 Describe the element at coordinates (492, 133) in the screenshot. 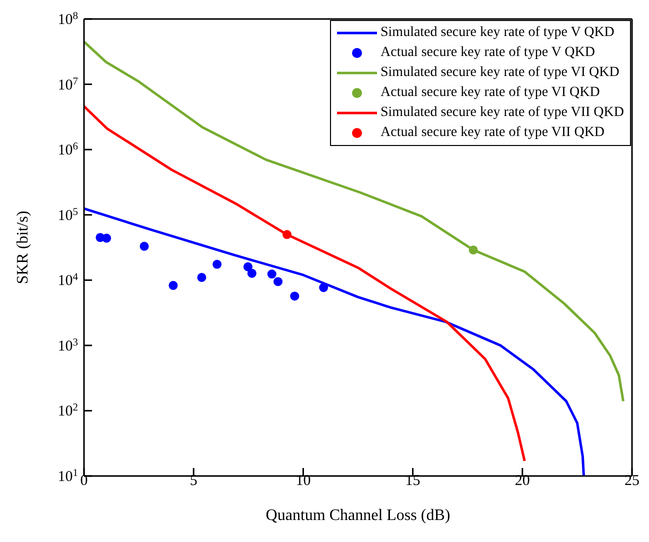

I see `legend-label: Actual secure key rate of type VII QKD` at that location.